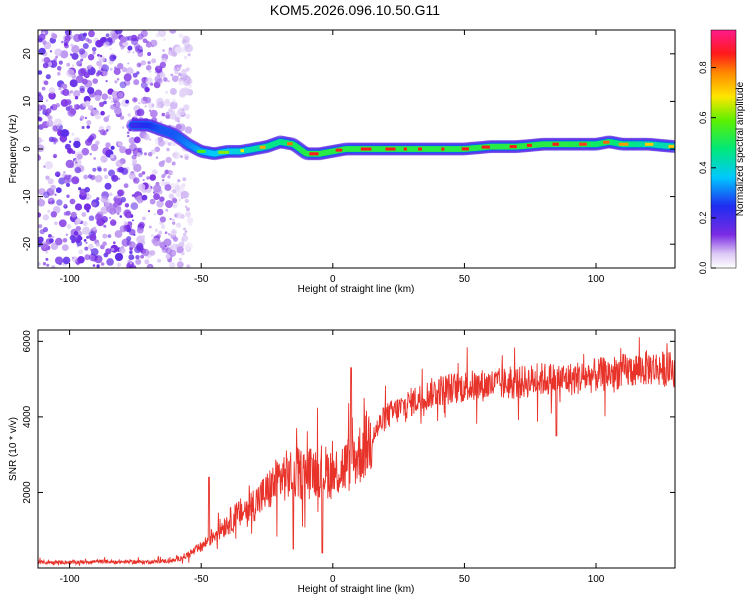  What do you see at coordinates (27, 416) in the screenshot?
I see `y-tick-label: 4000` at bounding box center [27, 416].